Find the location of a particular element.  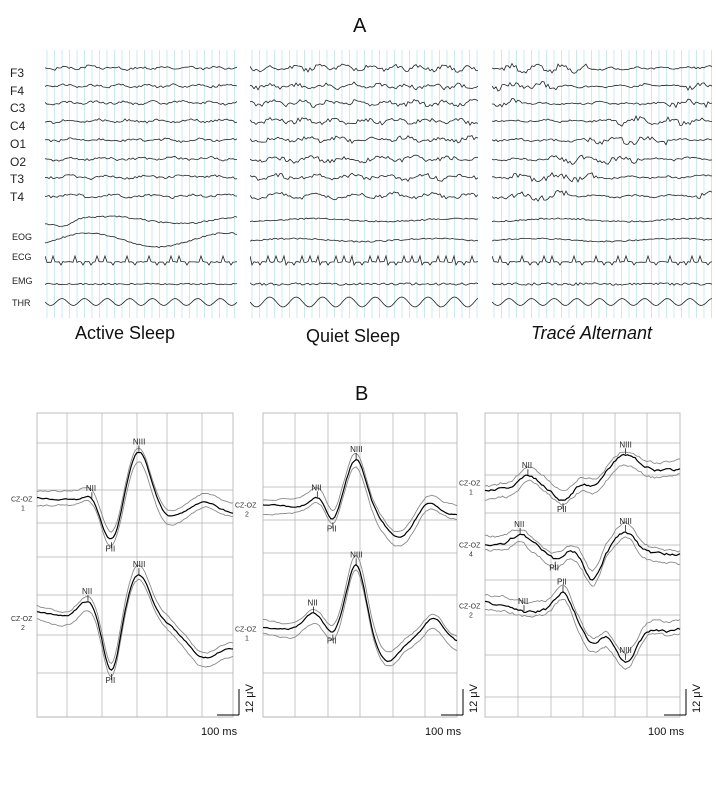

state-title-trace-alternant: Tracé Alternant is located at coordinates (592, 333).